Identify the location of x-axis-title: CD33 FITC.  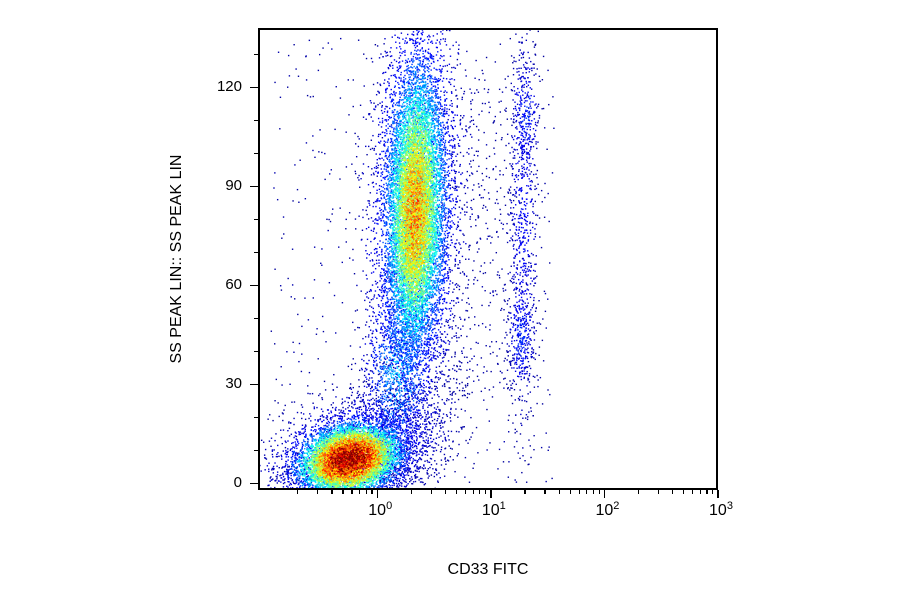
(488, 569).